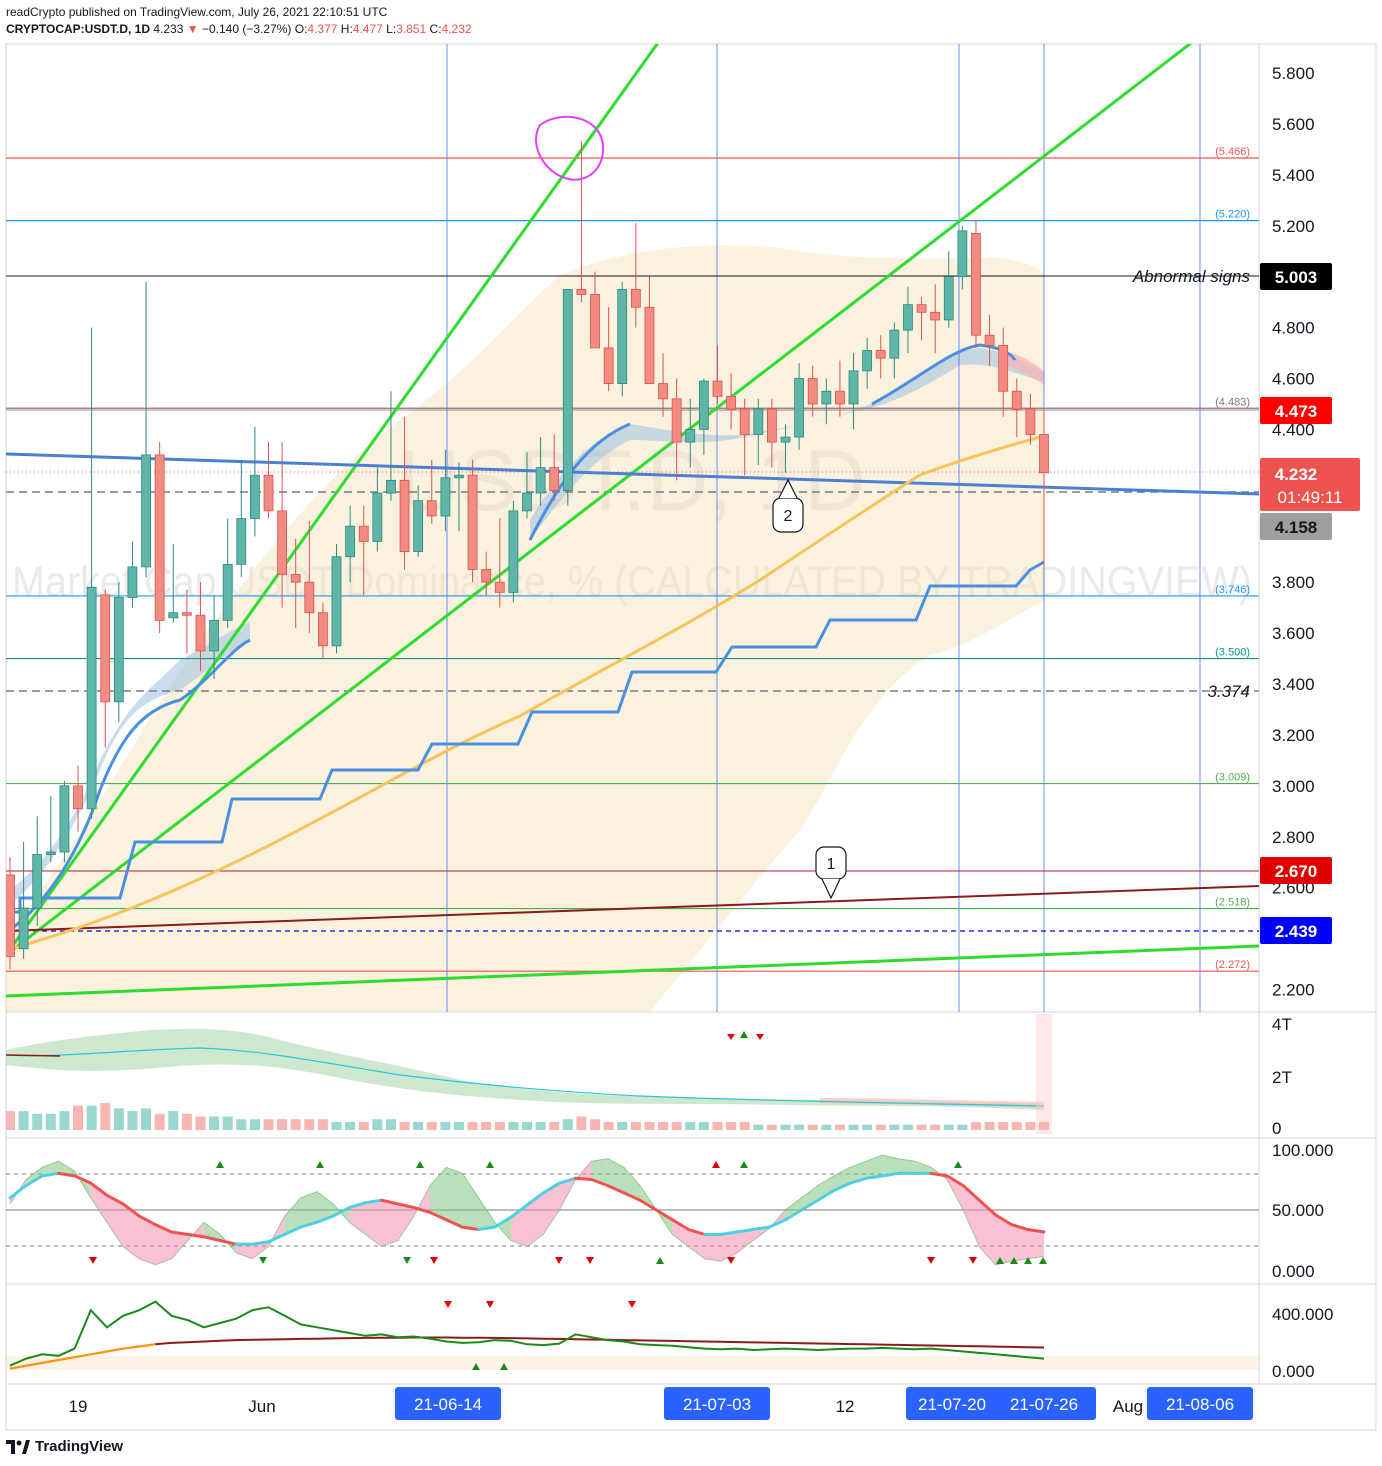  What do you see at coordinates (1293, 429) in the screenshot?
I see `y-tick-4.400: 4.400` at bounding box center [1293, 429].